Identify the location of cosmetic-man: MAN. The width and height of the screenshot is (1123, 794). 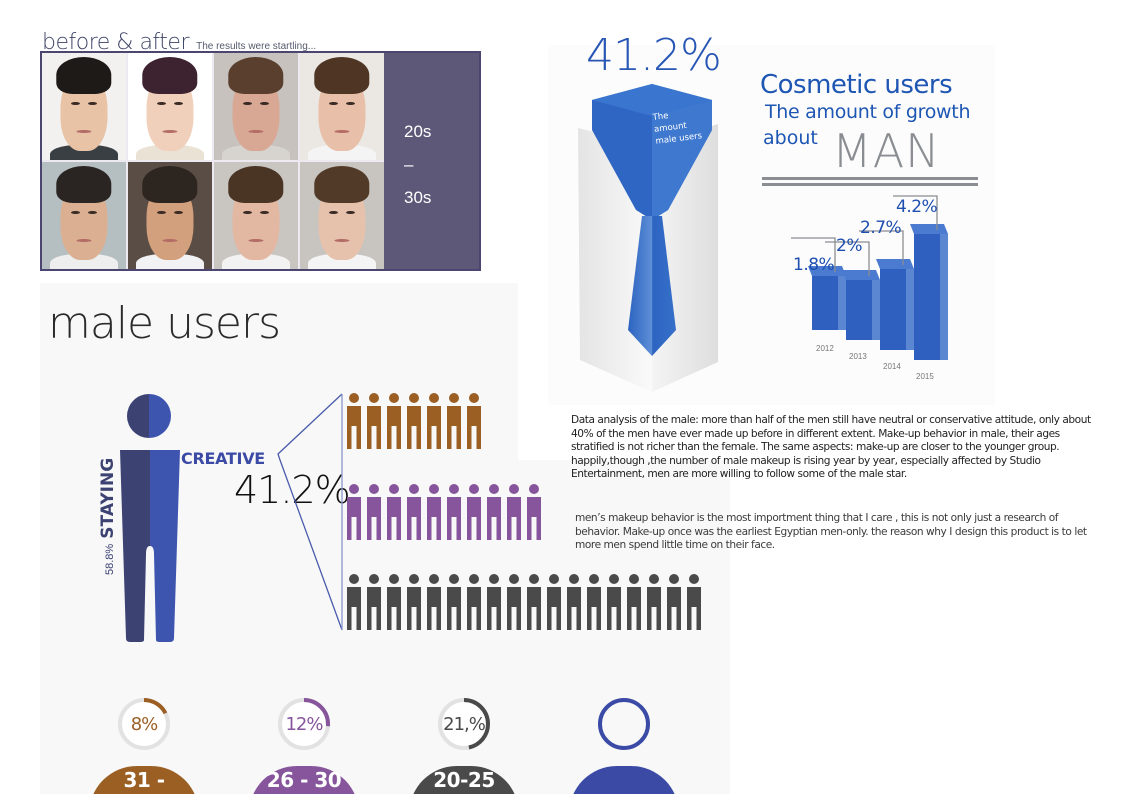
(886, 151).